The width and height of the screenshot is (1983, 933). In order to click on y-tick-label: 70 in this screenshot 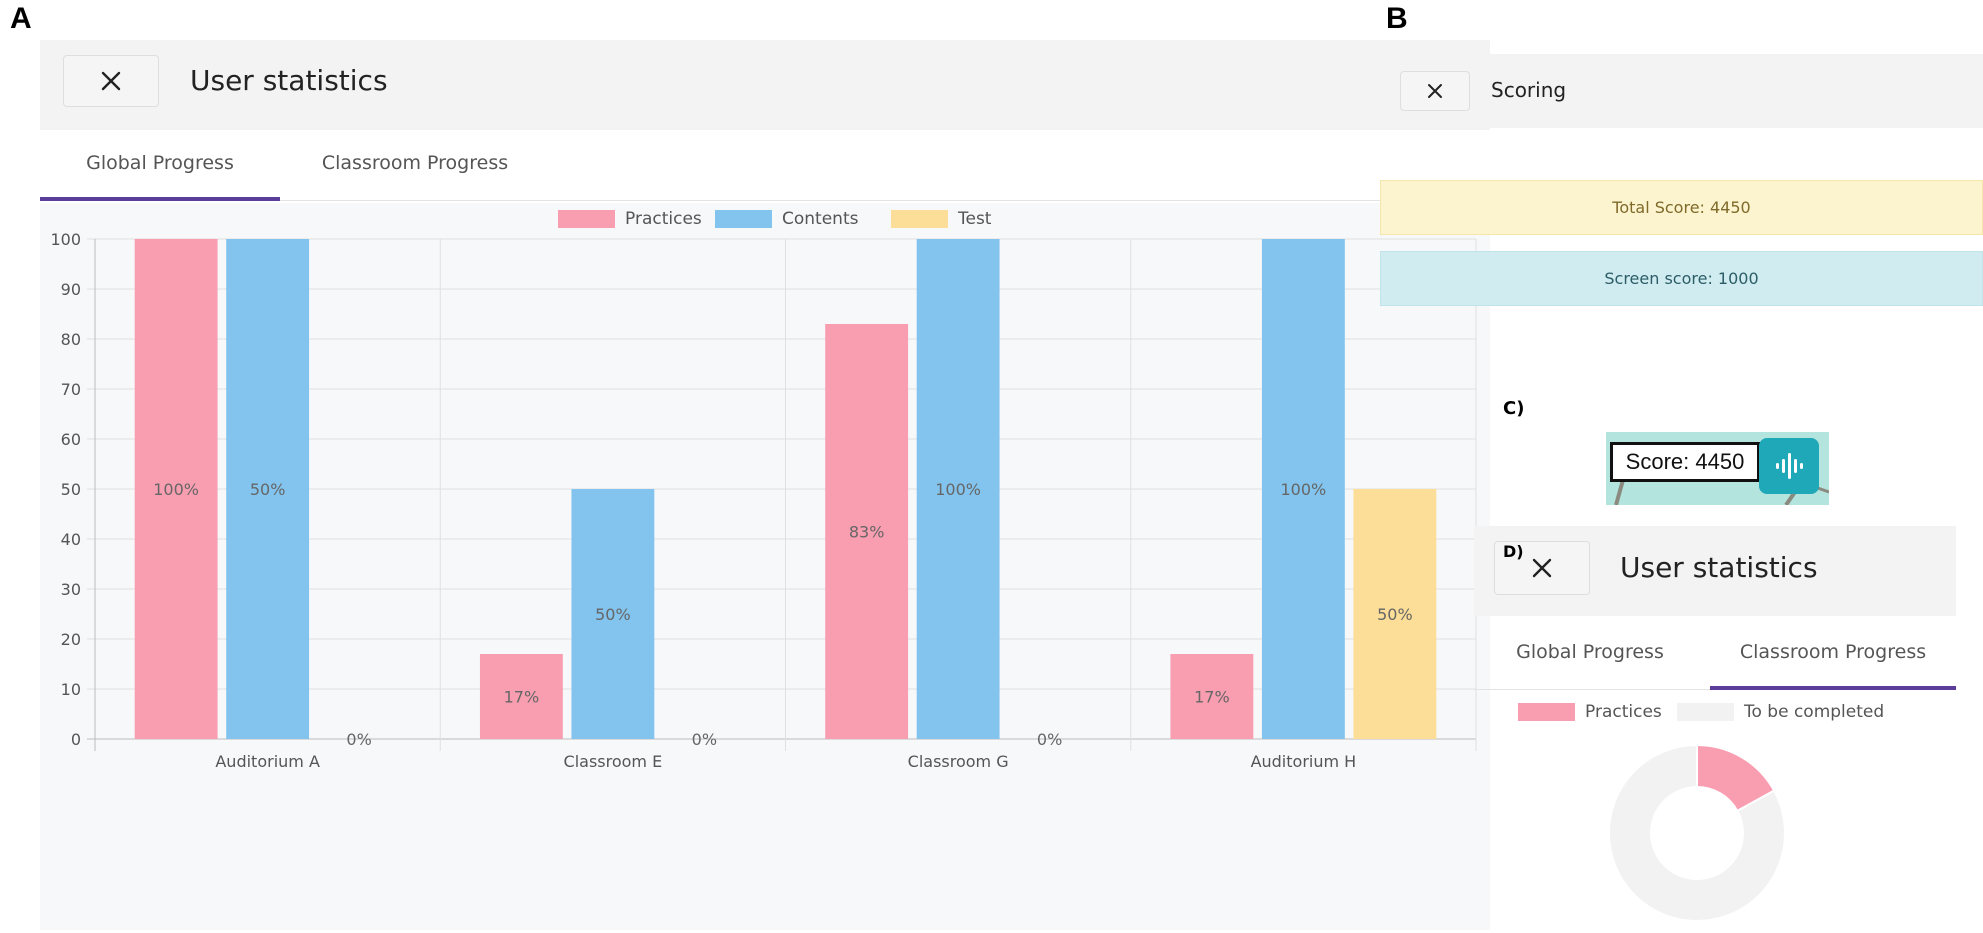, I will do `click(71, 389)`.